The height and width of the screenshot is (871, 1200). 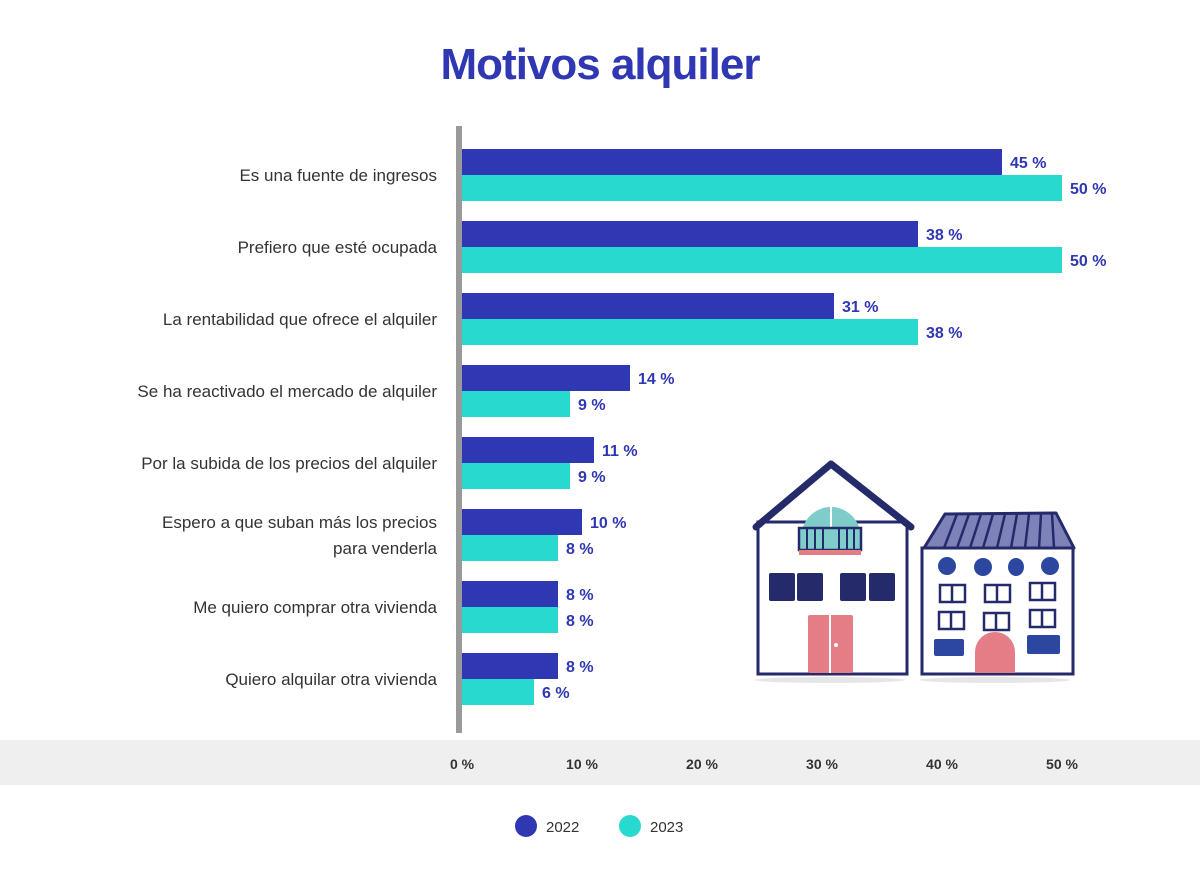 I want to click on category-label: La rentabilidad que ofrece el alquiler, so click(x=300, y=319).